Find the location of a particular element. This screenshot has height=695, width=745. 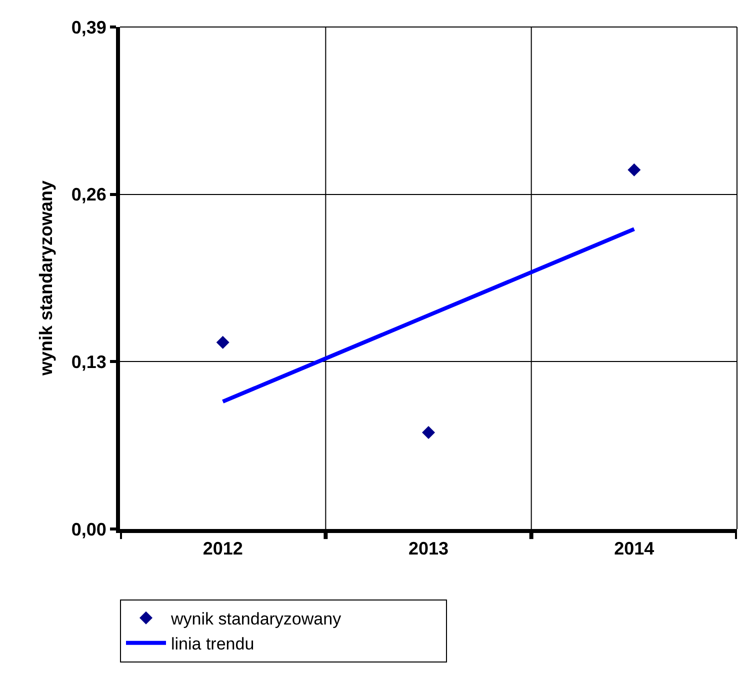

y-axis-title: wynik standaryzowany is located at coordinates (46, 278).